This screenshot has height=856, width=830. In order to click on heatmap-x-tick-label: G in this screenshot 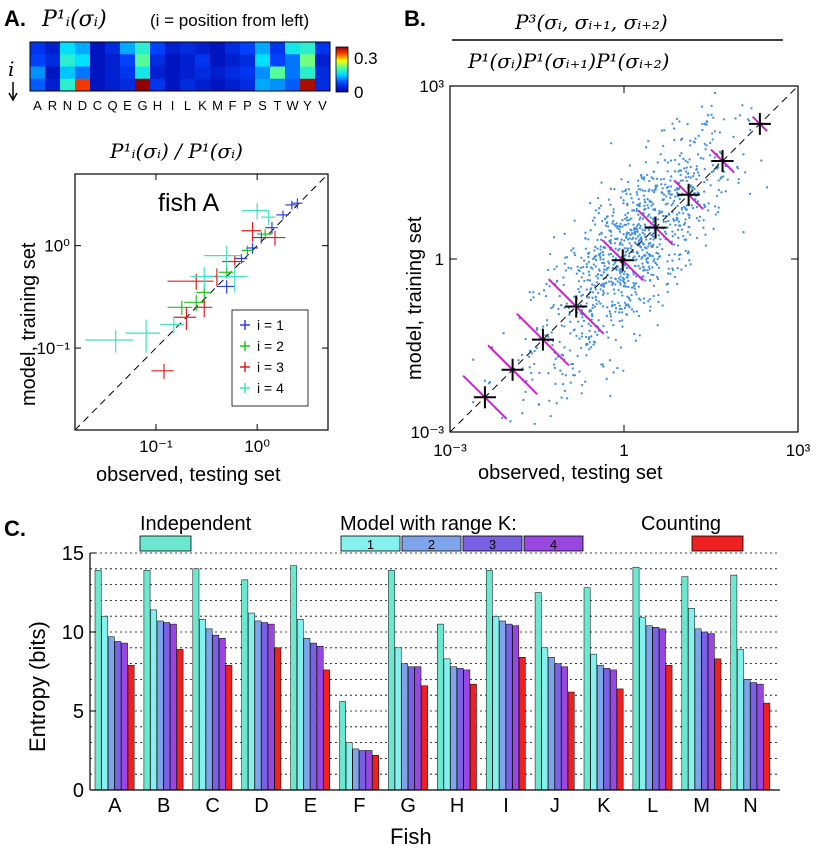, I will do `click(142, 105)`.